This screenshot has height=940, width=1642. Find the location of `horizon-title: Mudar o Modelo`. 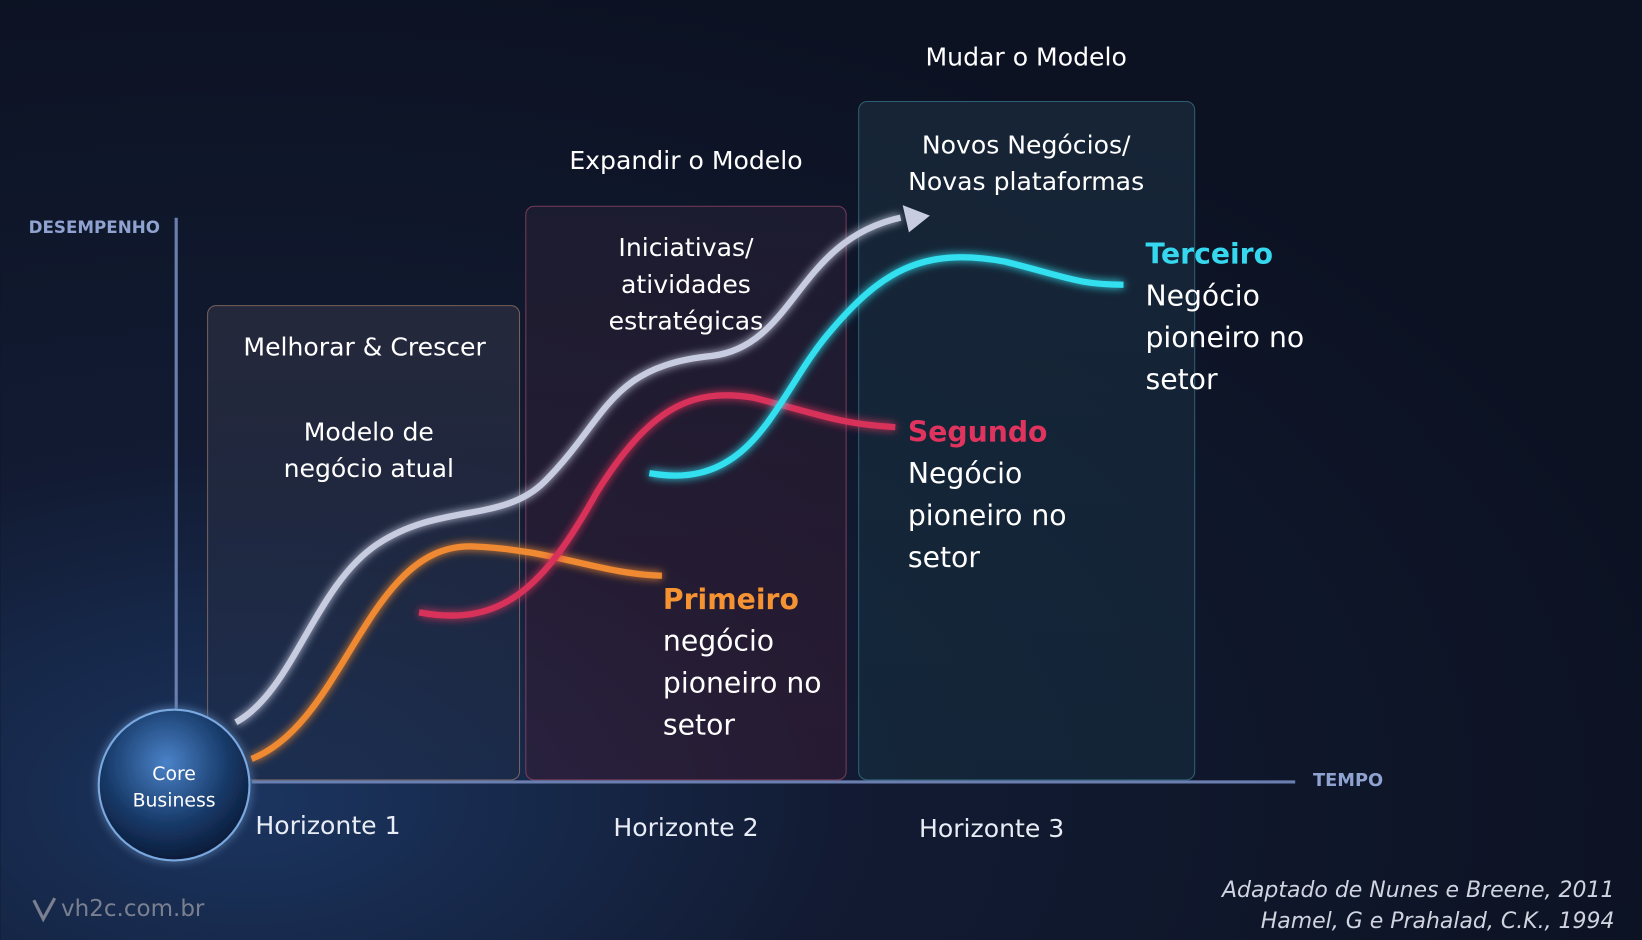

horizon-title: Mudar o Modelo is located at coordinates (1026, 57).